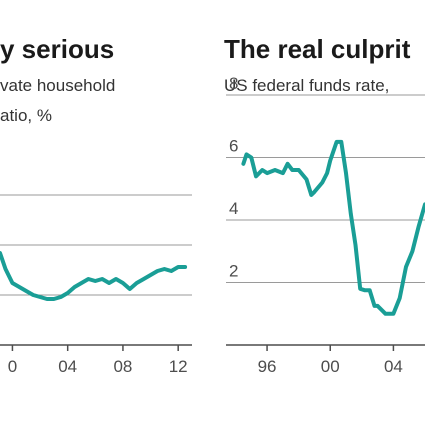 This screenshot has height=425, width=425. I want to click on right-x-tick-label: 00, so click(330, 366).